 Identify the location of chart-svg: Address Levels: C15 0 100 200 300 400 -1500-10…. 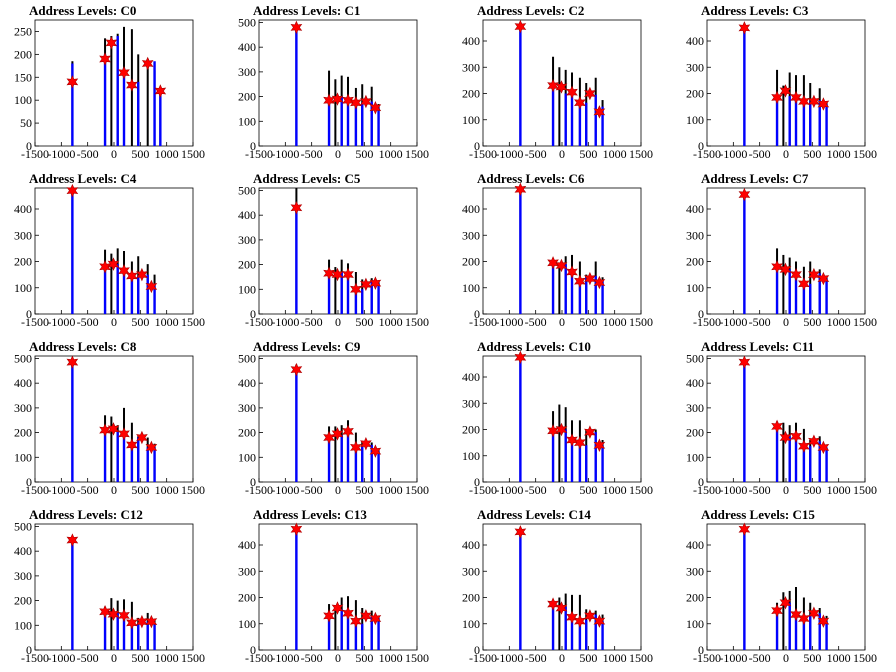
(781, 586).